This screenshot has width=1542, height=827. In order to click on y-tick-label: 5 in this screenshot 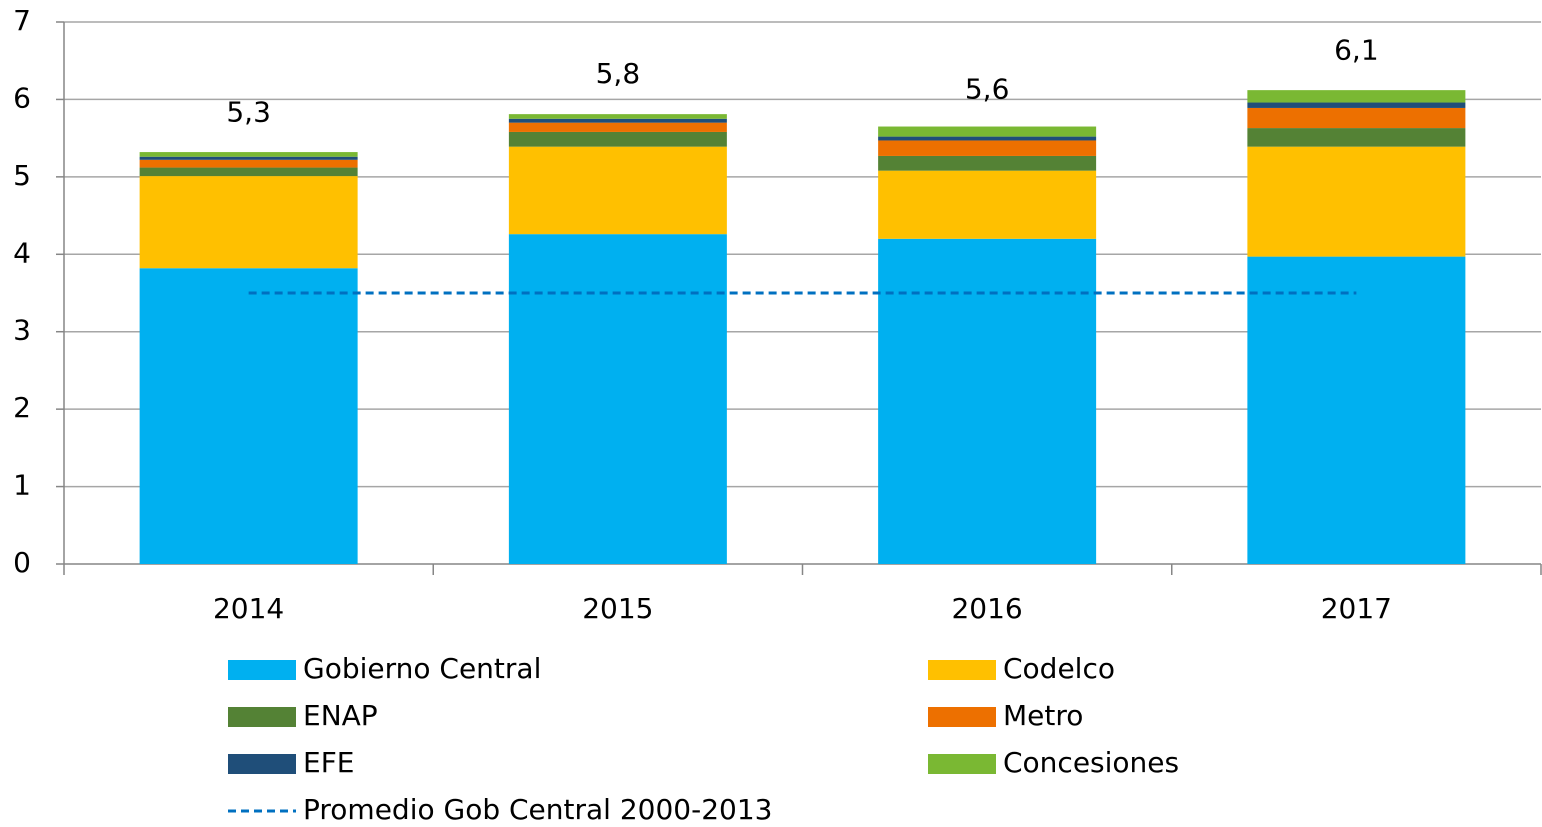, I will do `click(22, 175)`.